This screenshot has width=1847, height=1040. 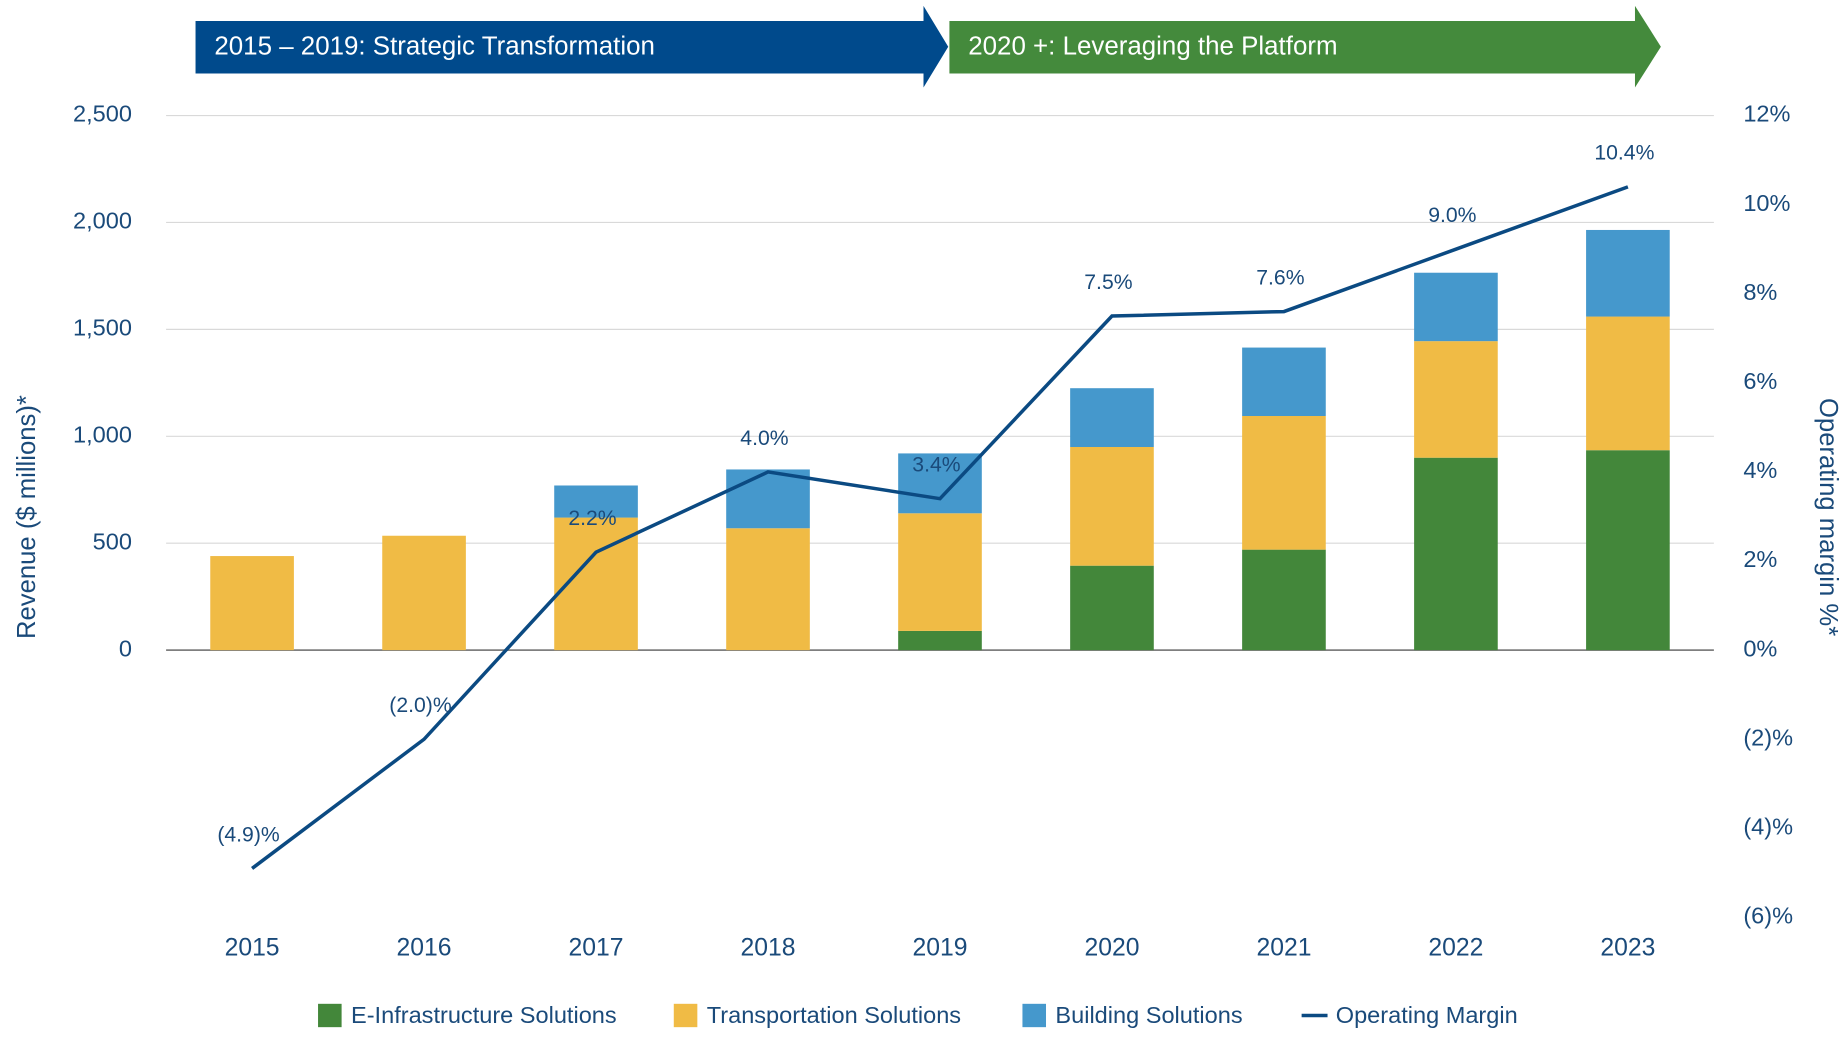 I want to click on data-label: 7.5%, so click(x=1108, y=282).